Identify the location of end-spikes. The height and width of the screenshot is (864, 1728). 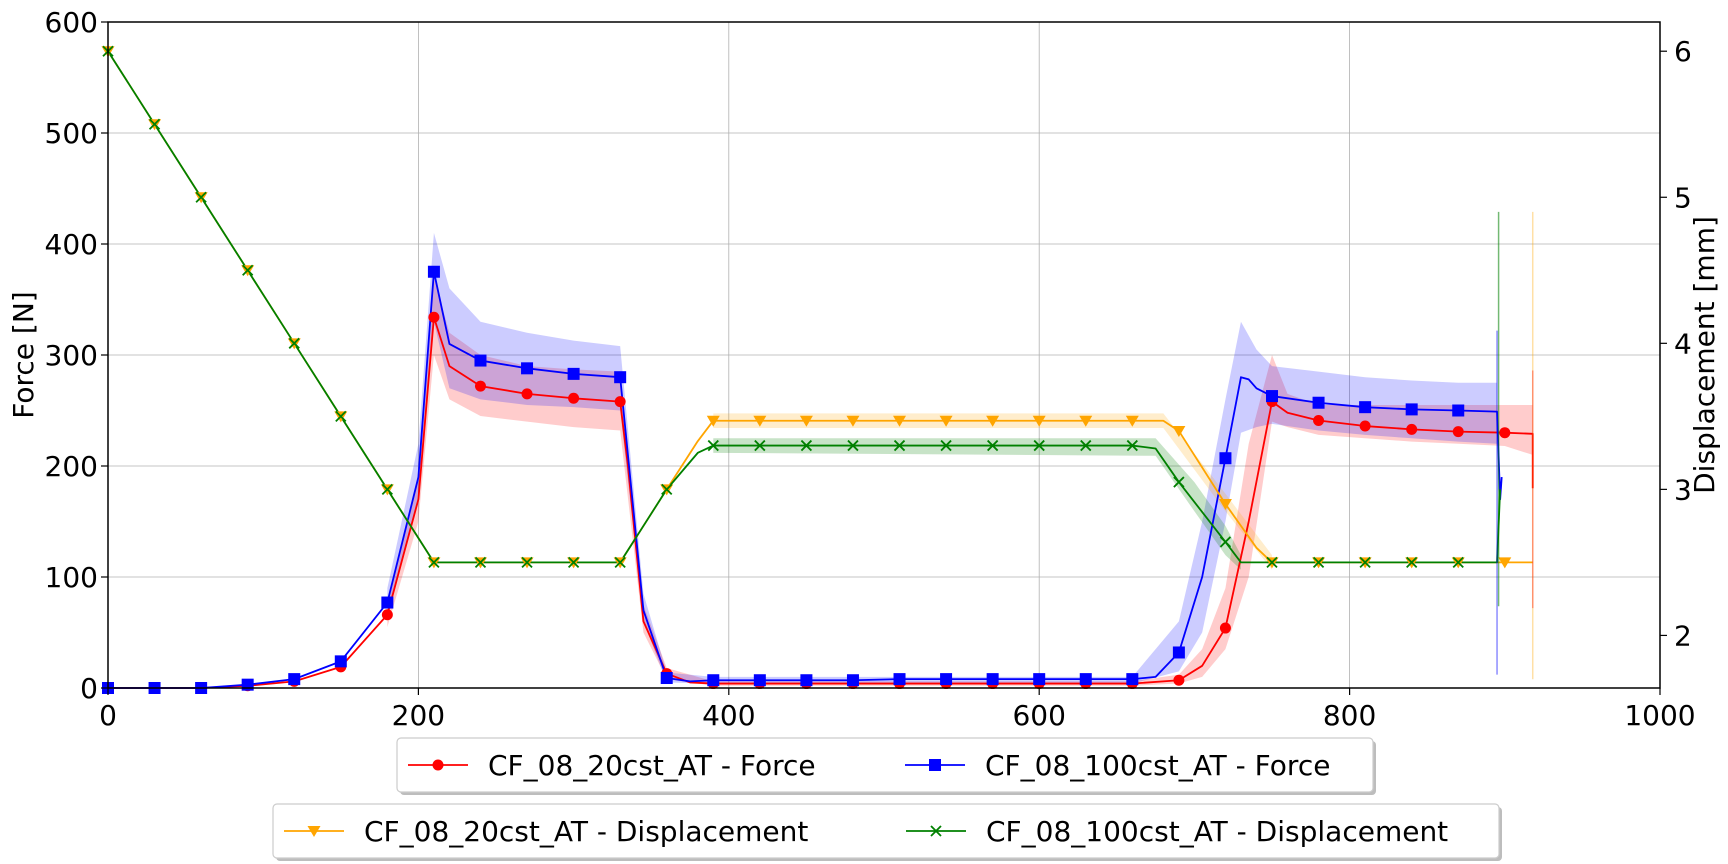
(1515, 445).